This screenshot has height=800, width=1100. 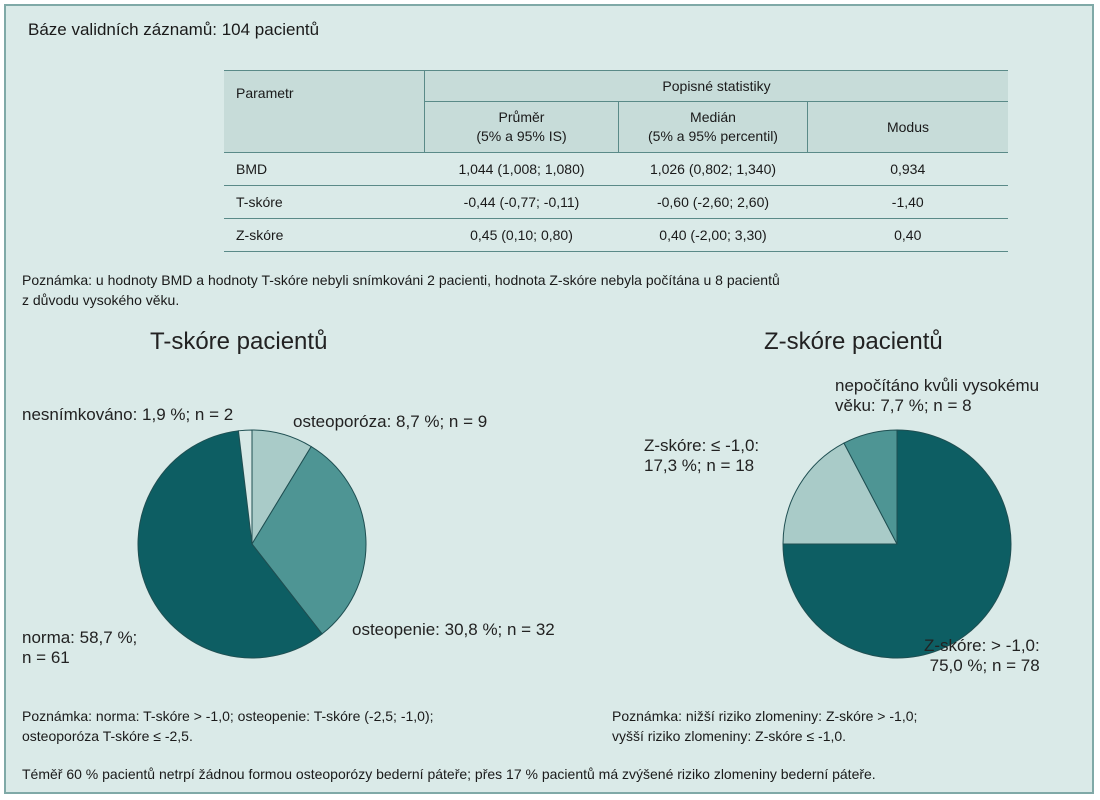 What do you see at coordinates (907, 235) in the screenshot?
I see `cell-mode: 0,40` at bounding box center [907, 235].